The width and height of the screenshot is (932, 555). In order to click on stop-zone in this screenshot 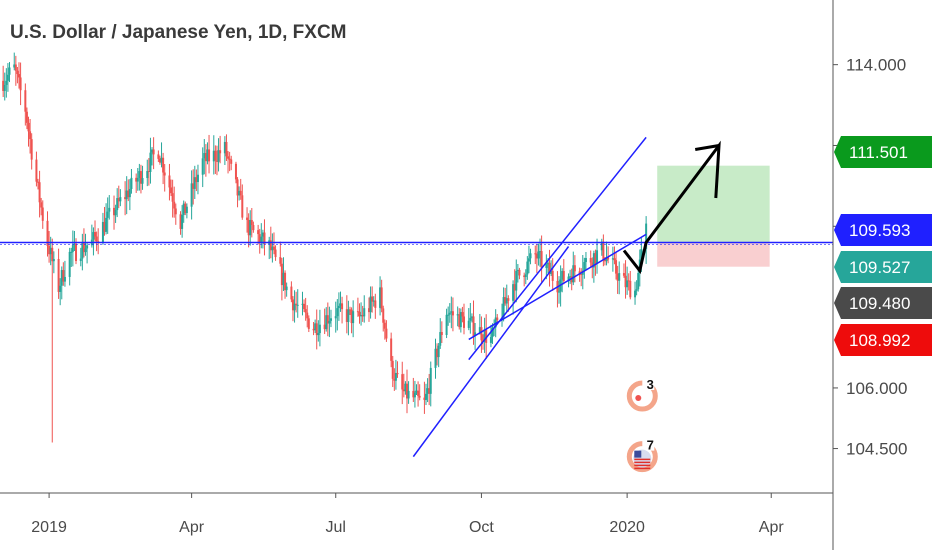, I will do `click(713, 254)`.